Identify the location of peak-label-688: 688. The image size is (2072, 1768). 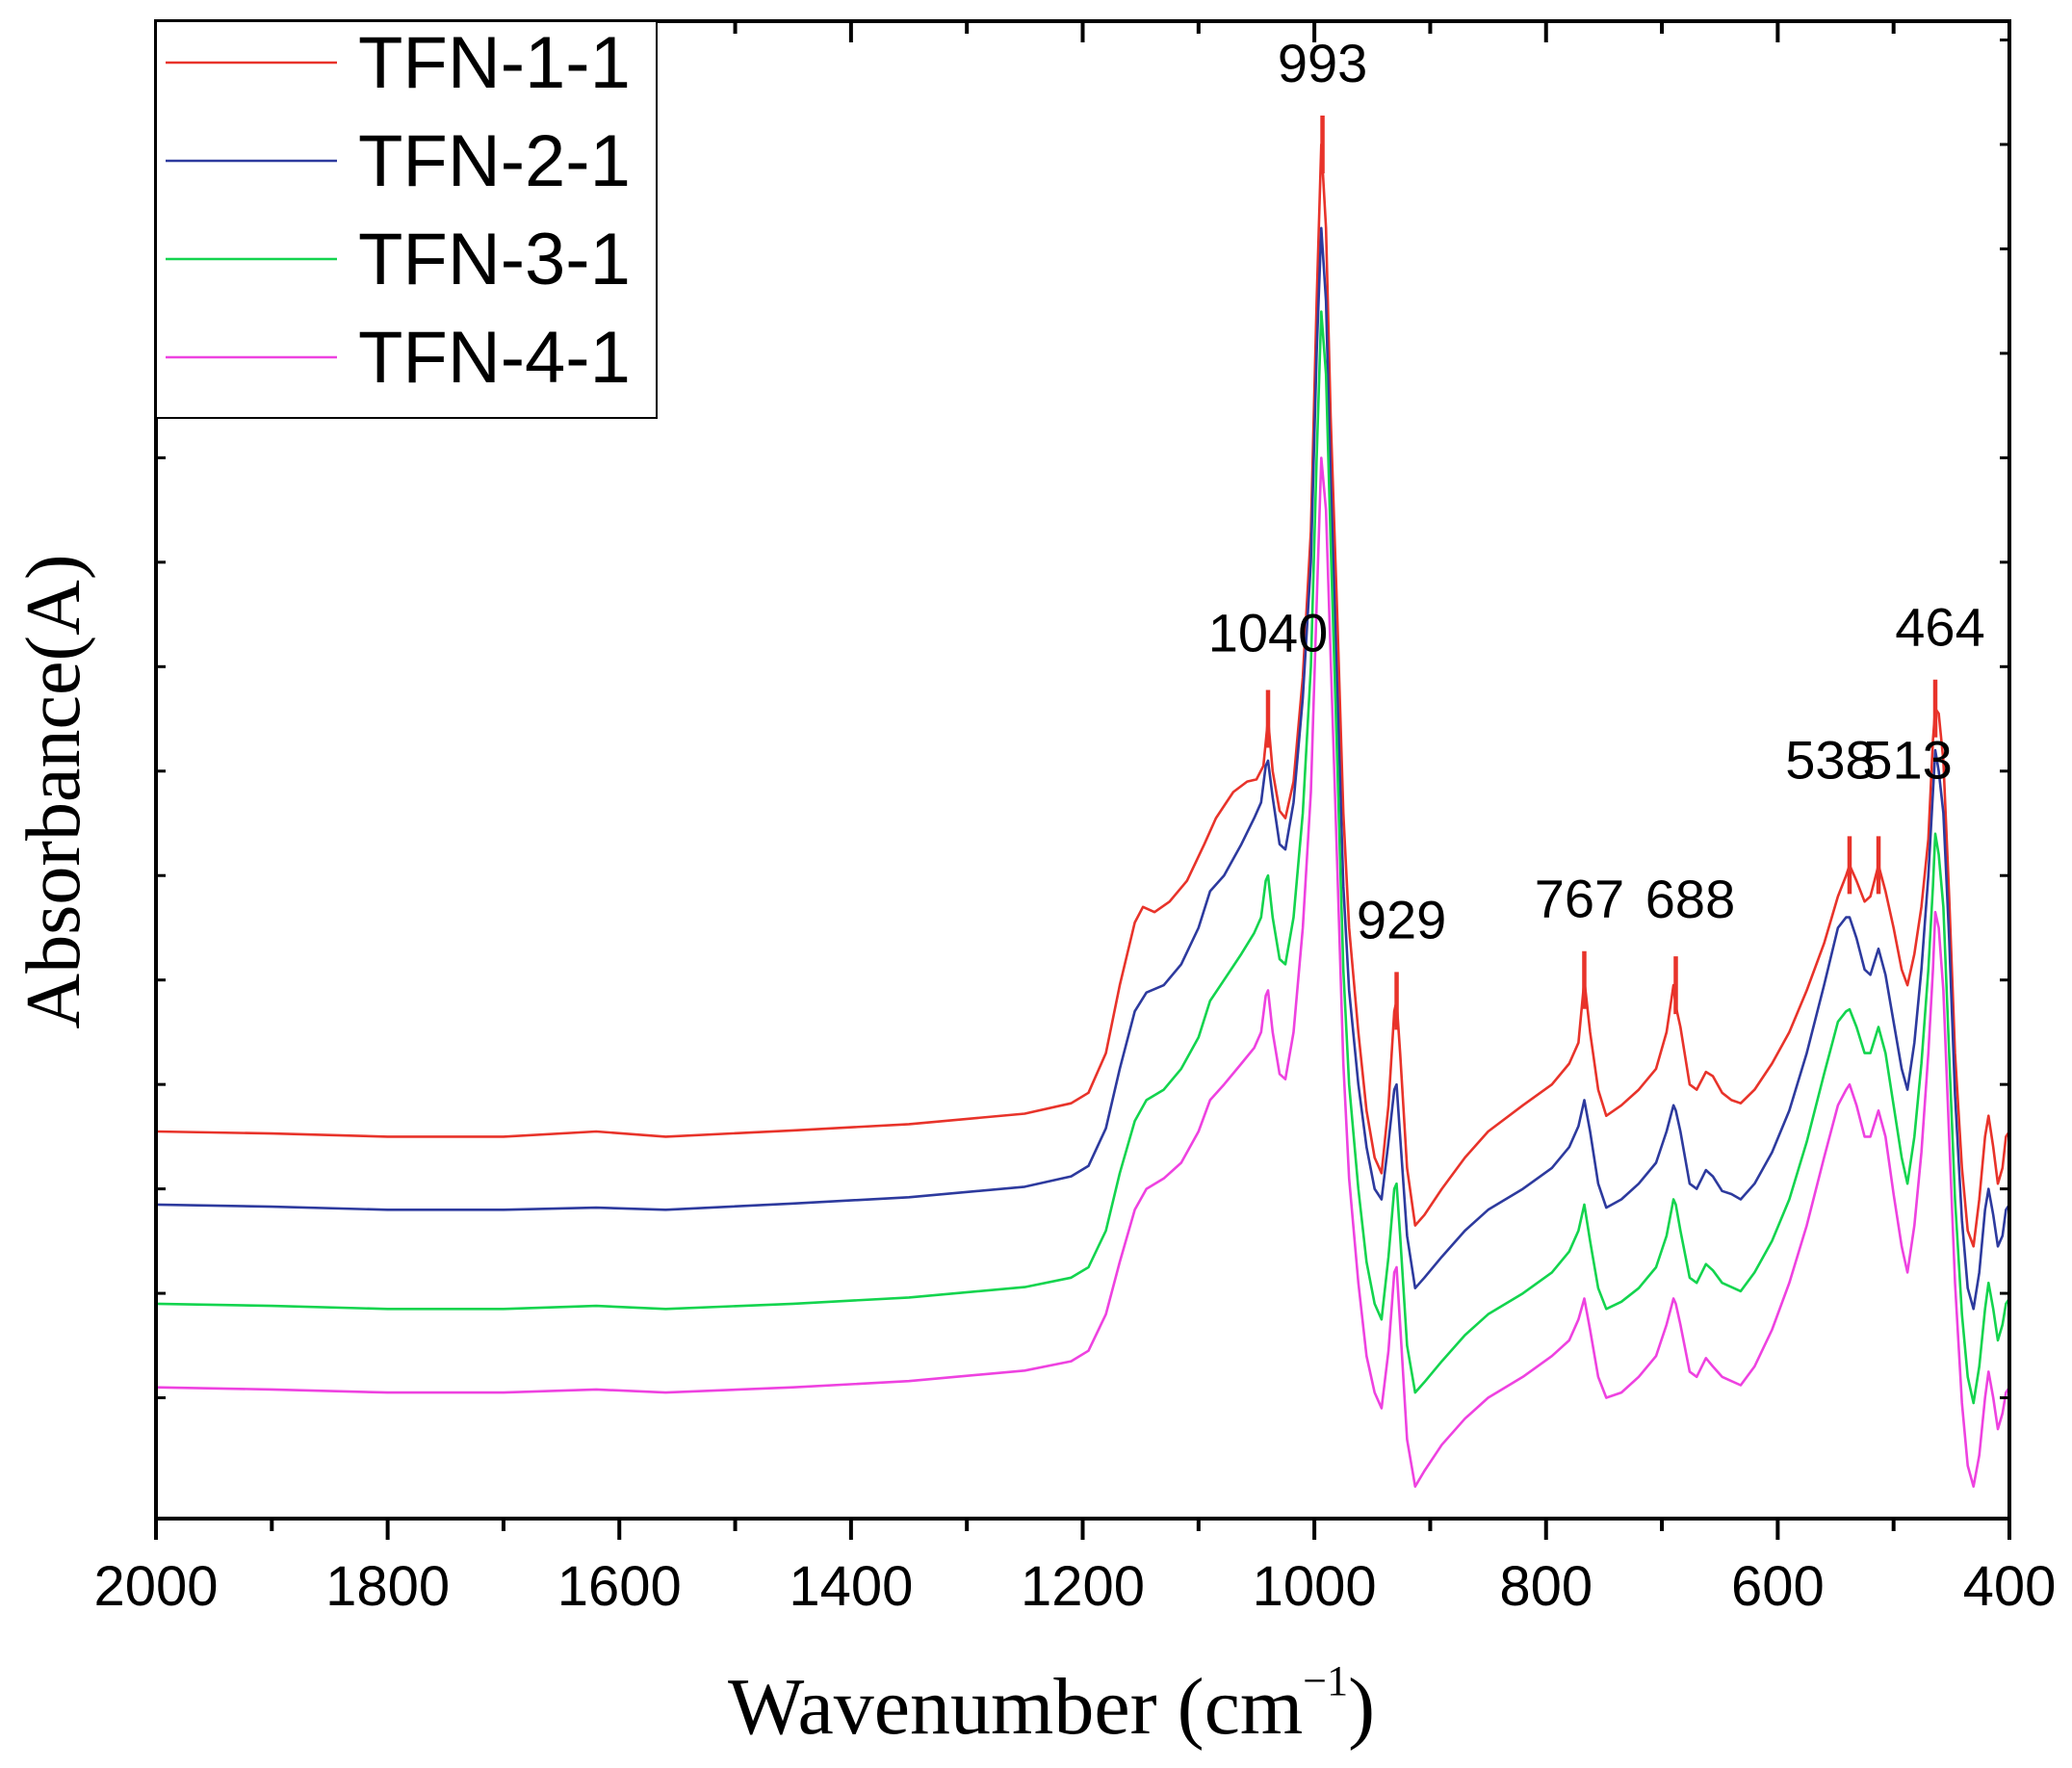
(1690, 899).